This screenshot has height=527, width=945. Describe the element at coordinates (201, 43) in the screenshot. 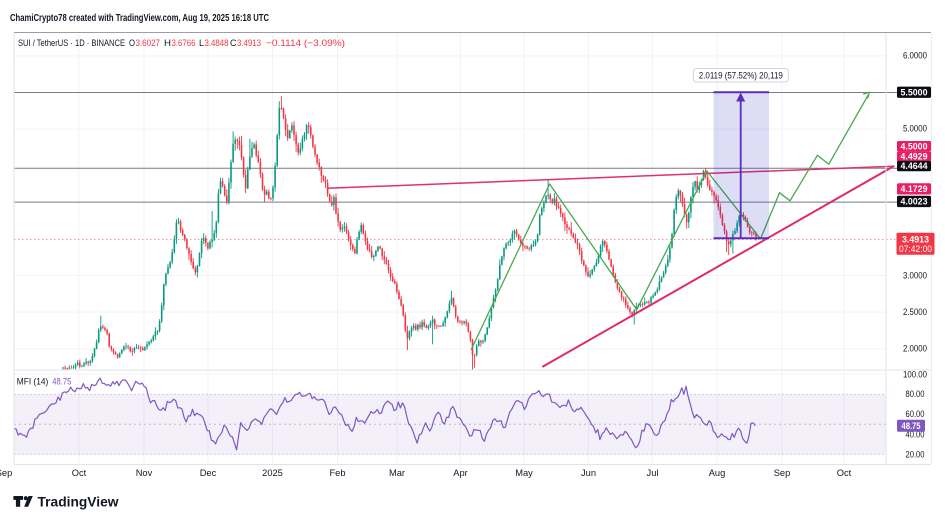

I see `svg-text: L` at that location.